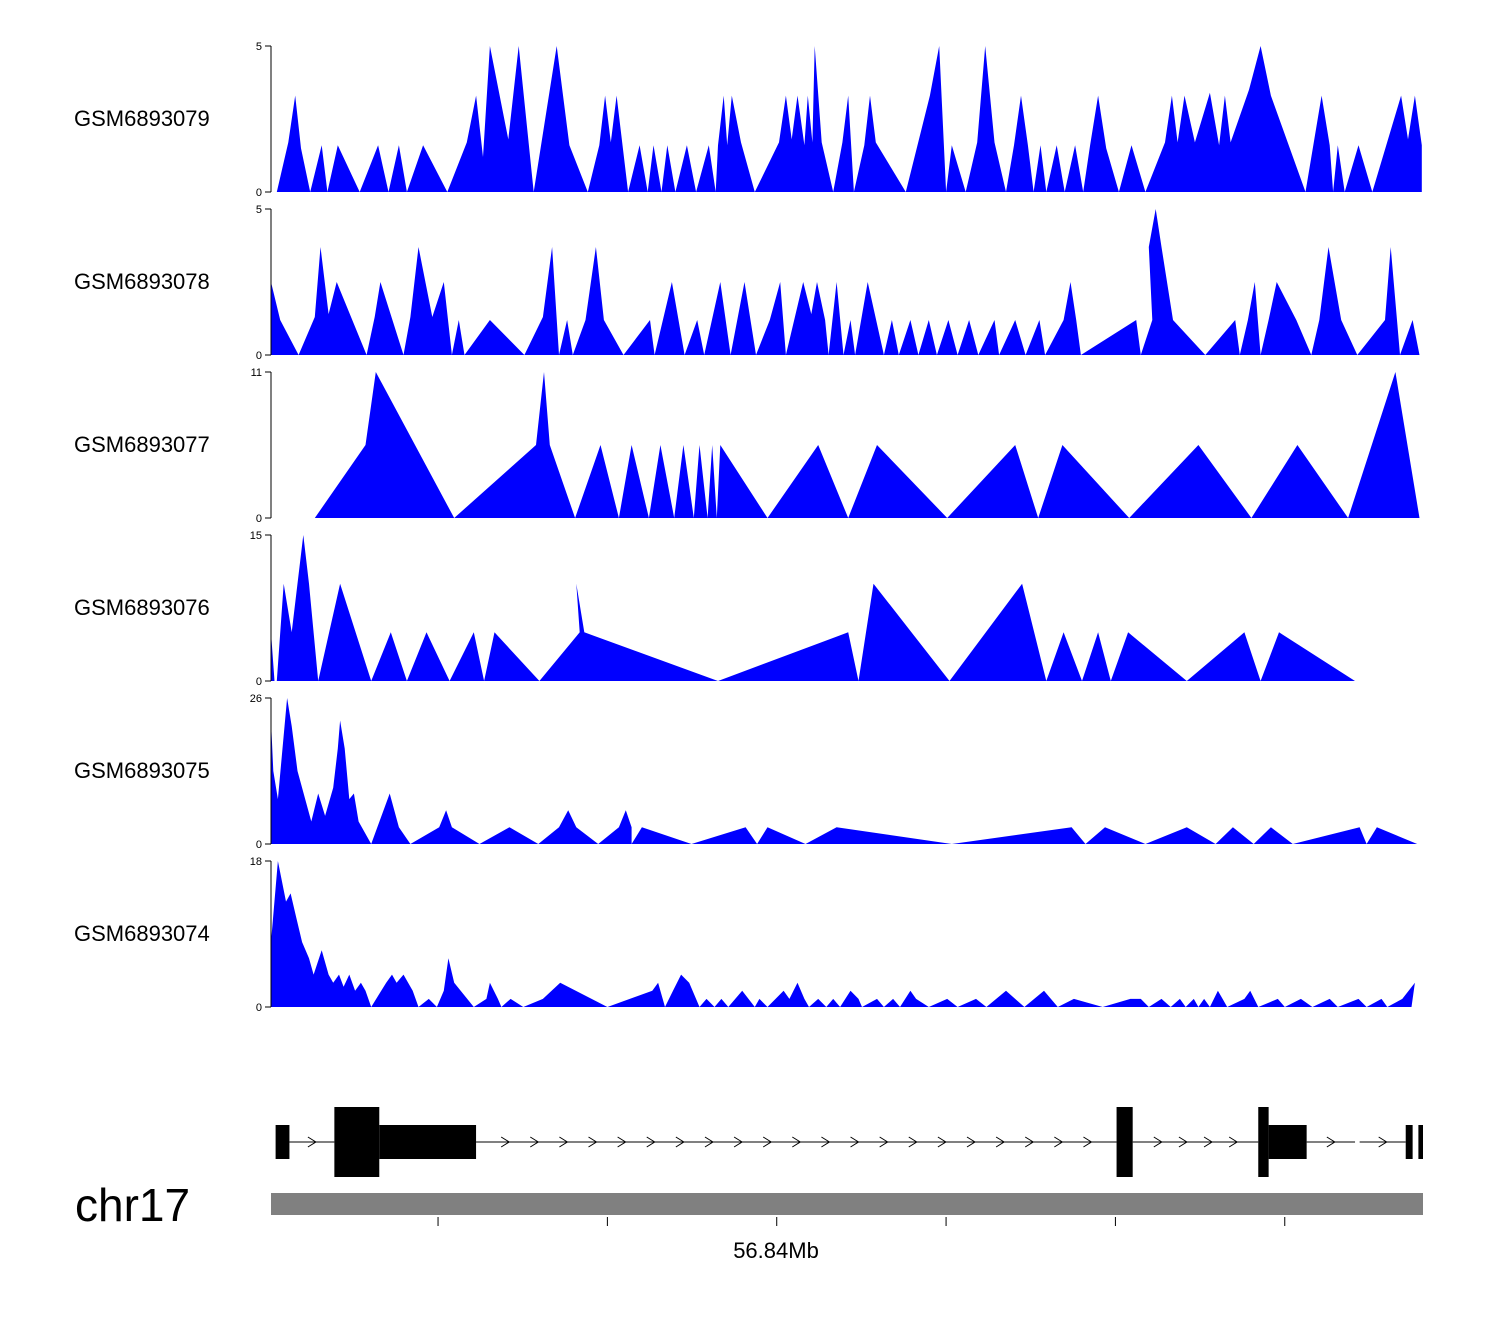  I want to click on track-GSM6893078: GSM6893078 5 0, so click(747, 283).